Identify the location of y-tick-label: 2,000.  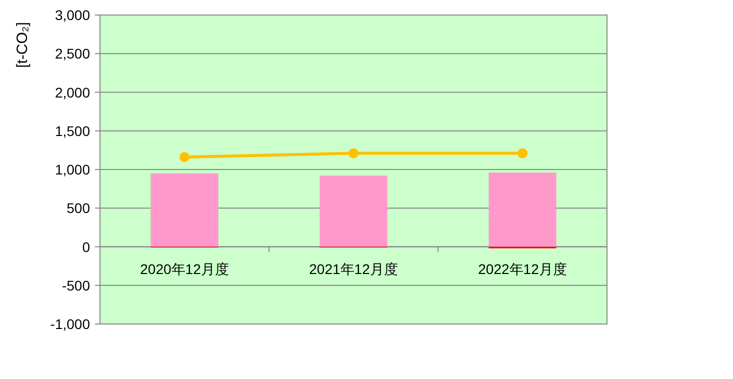
(72, 92).